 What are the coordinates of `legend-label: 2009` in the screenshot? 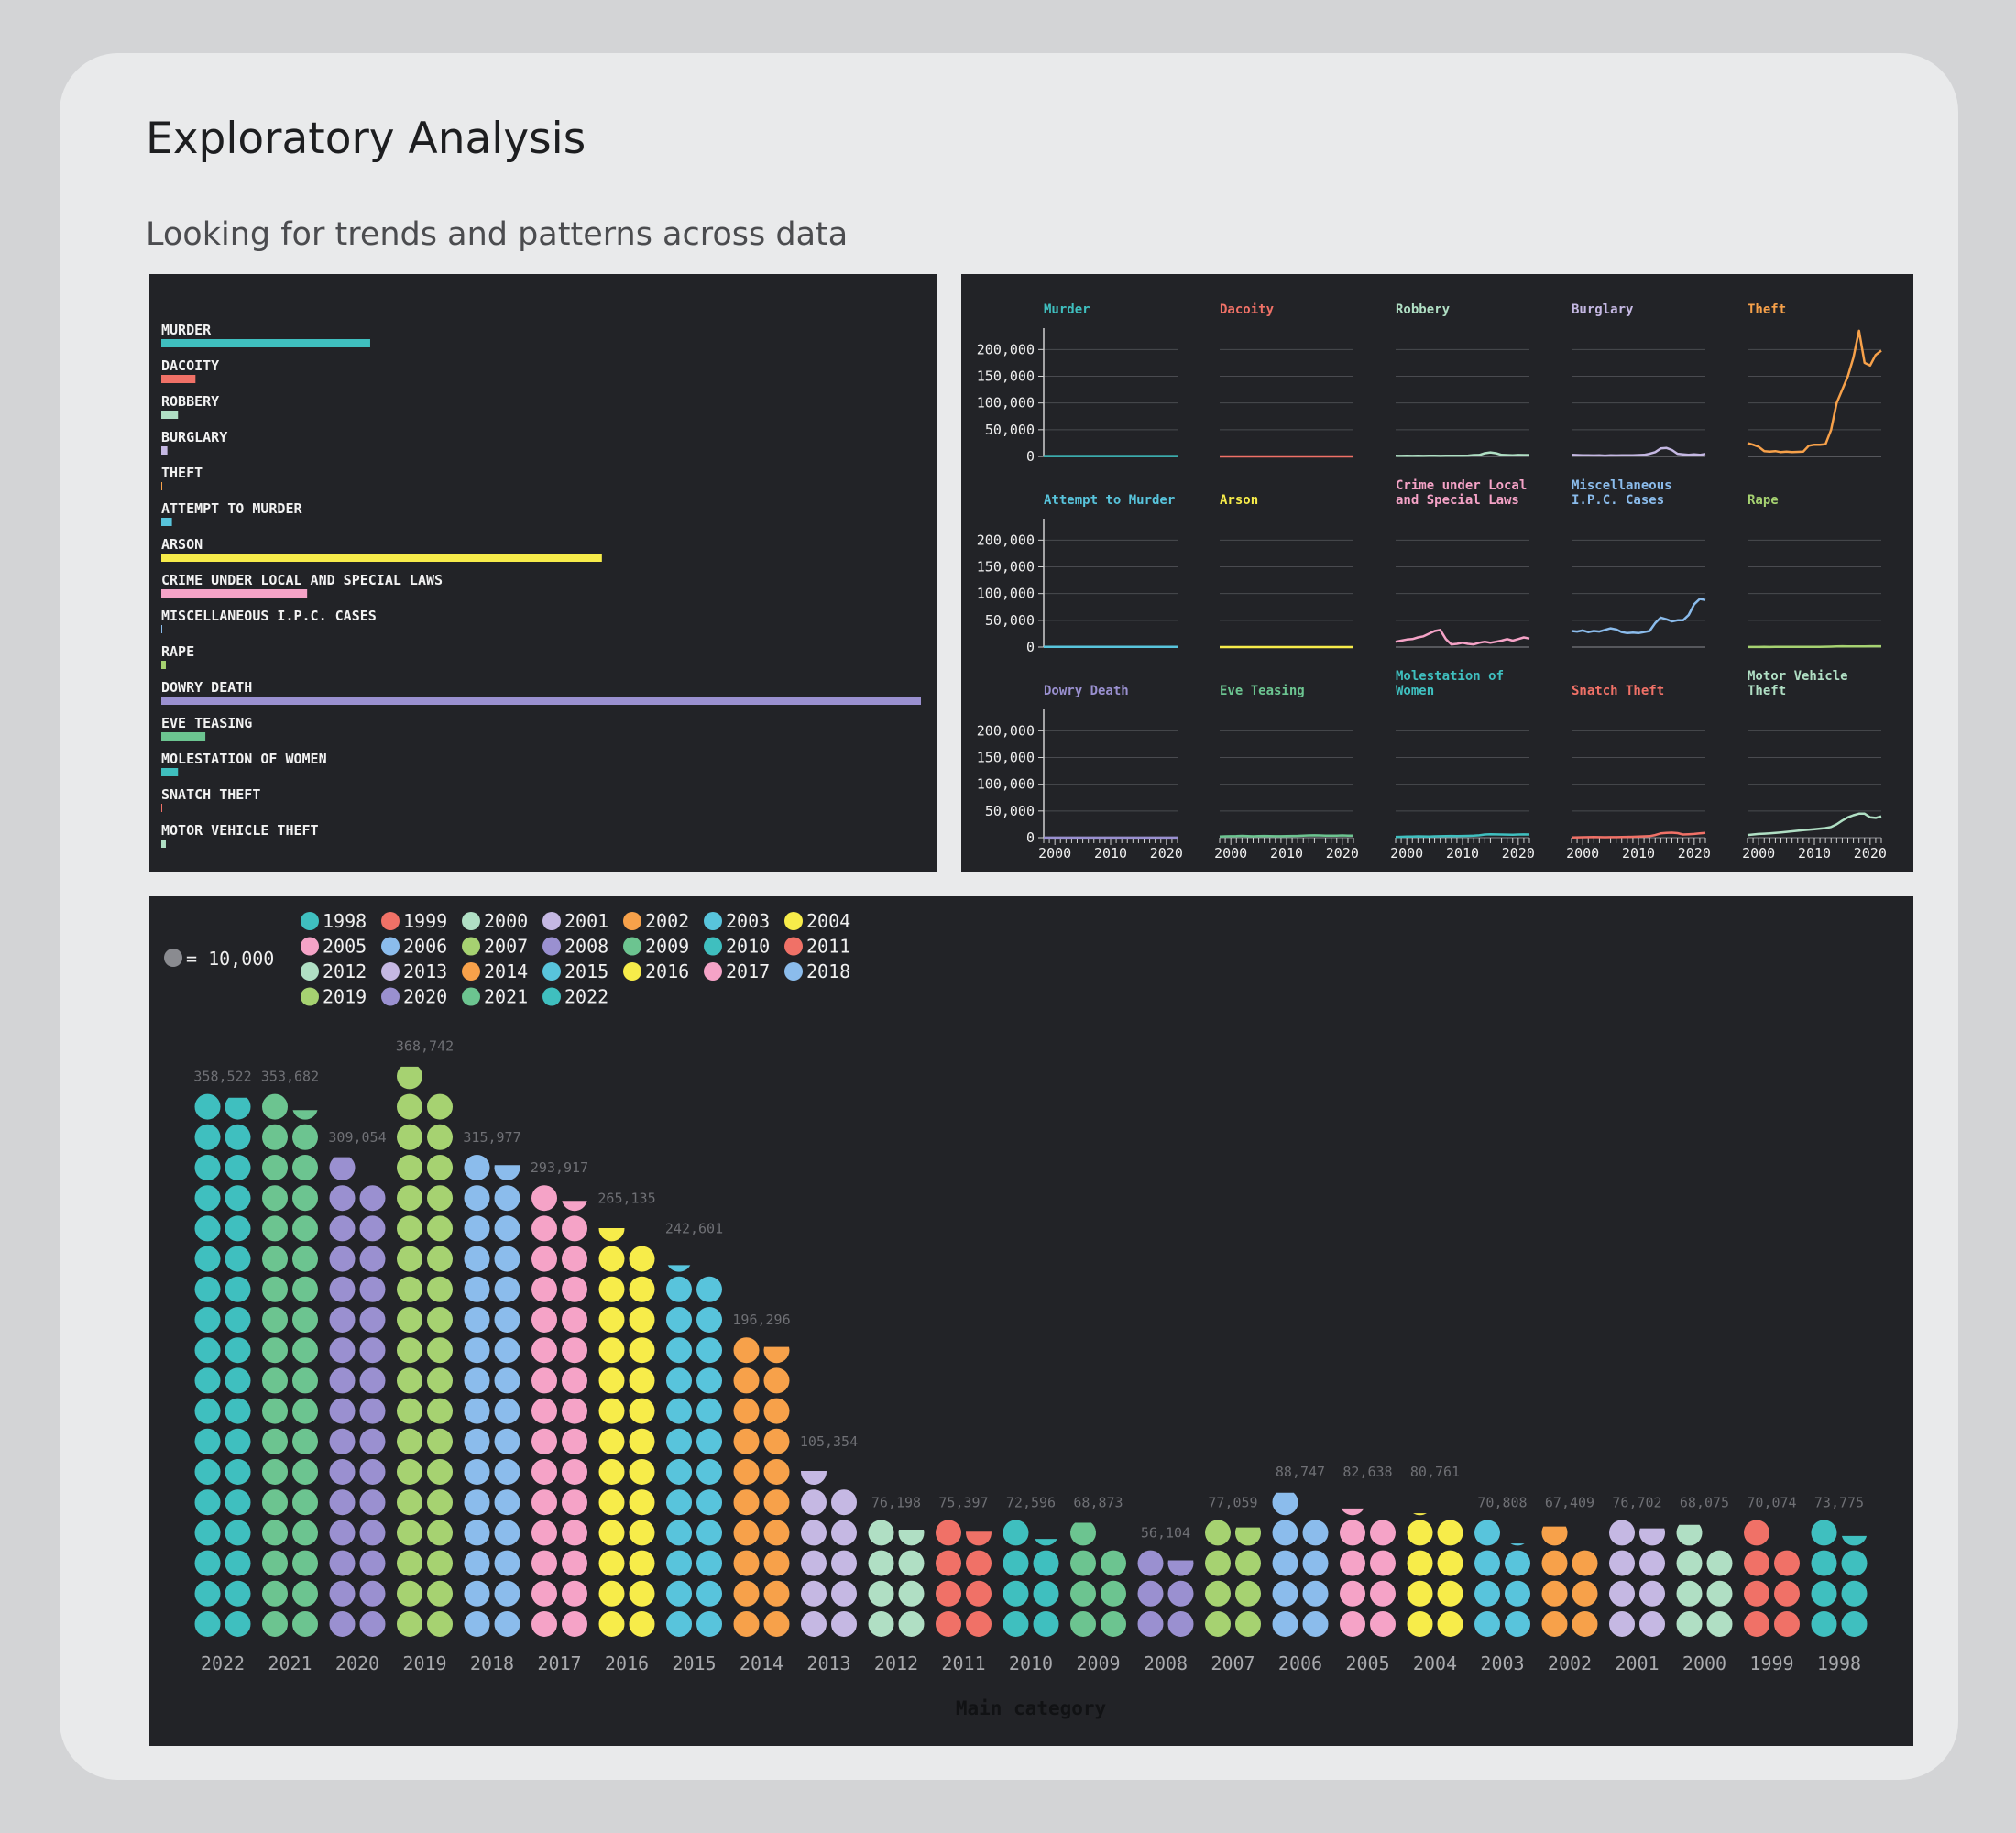 It's located at (667, 947).